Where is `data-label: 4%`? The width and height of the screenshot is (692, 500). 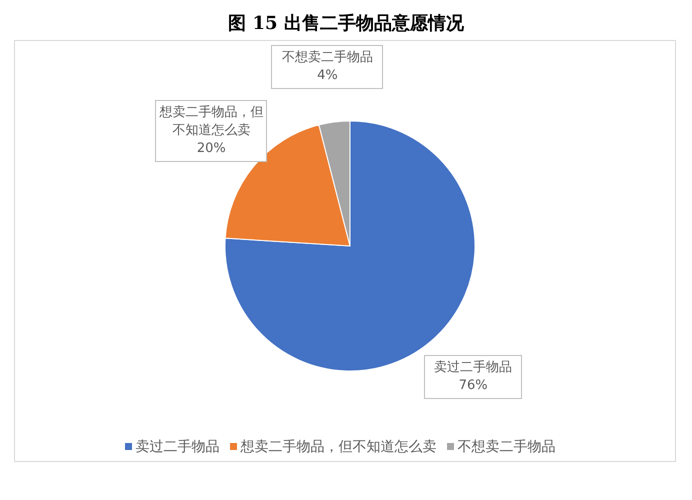
data-label: 4% is located at coordinates (327, 76).